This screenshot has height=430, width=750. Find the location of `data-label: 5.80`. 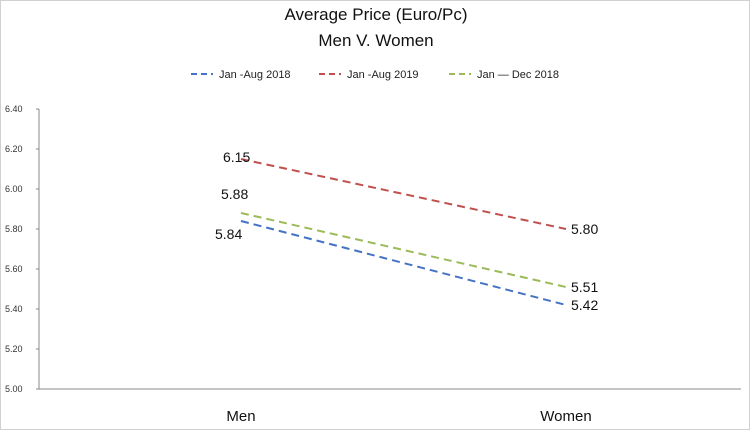

data-label: 5.80 is located at coordinates (584, 229).